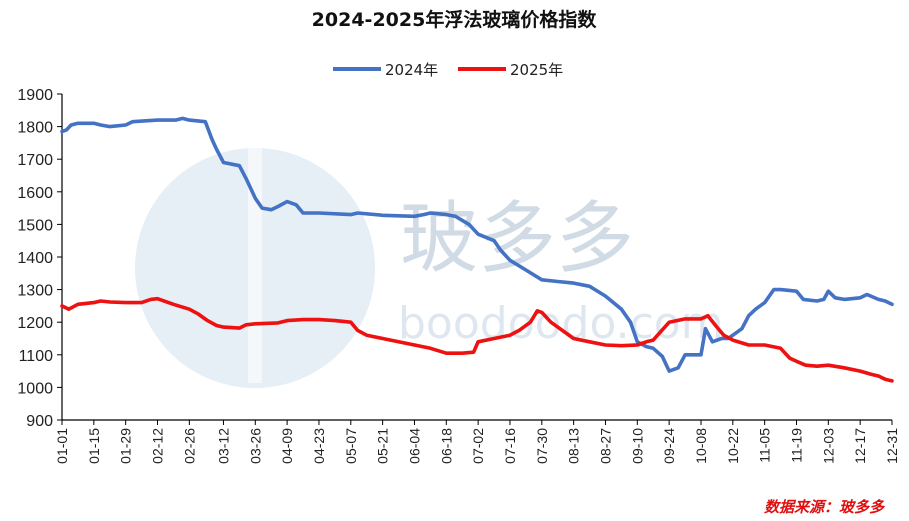  Describe the element at coordinates (126, 446) in the screenshot. I see `x-tick-label: 01-29` at that location.